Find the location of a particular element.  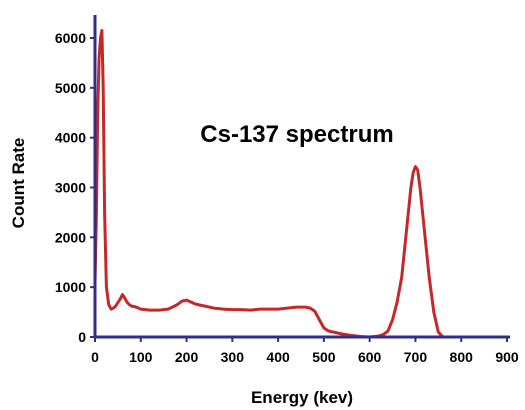

x-tick-label: 300 is located at coordinates (233, 357).